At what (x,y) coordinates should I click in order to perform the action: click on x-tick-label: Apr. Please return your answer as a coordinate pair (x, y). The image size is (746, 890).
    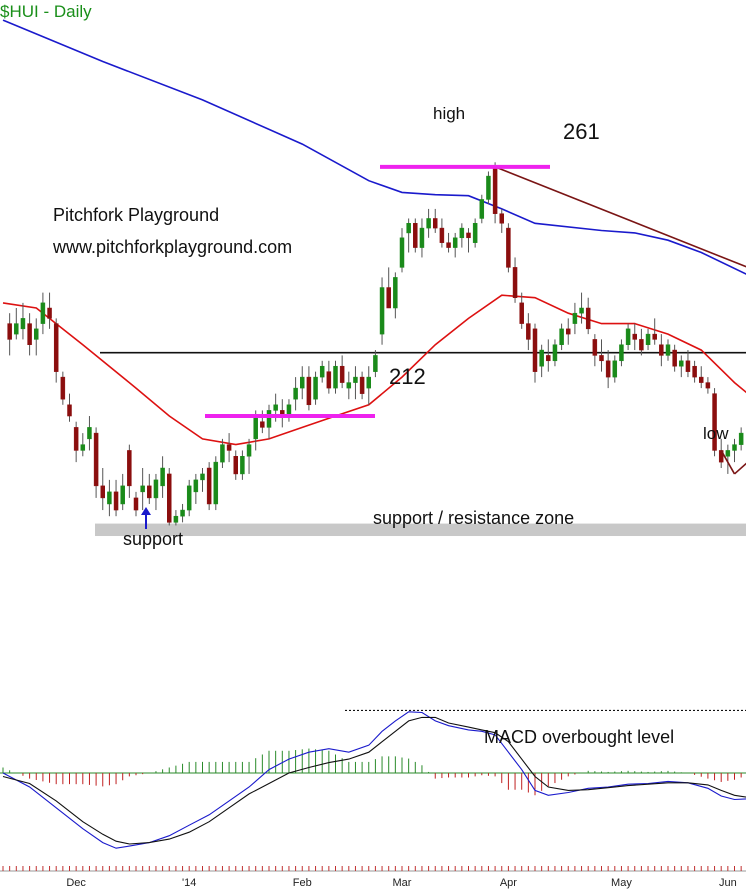
    Looking at the image, I should click on (508, 883).